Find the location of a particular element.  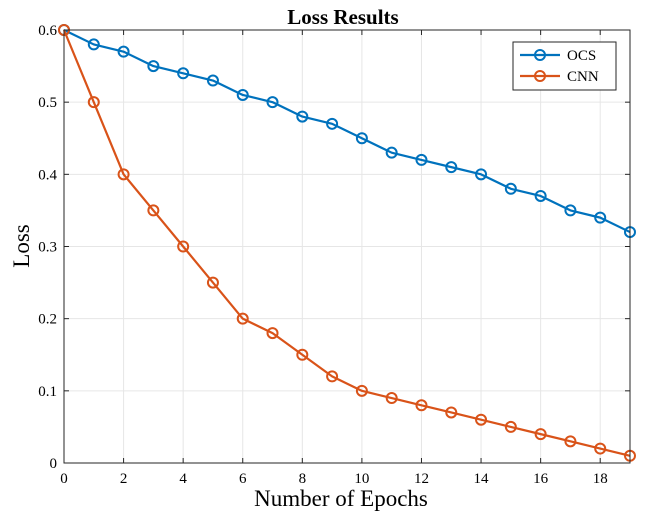

x-tick-label: 4 is located at coordinates (183, 479).